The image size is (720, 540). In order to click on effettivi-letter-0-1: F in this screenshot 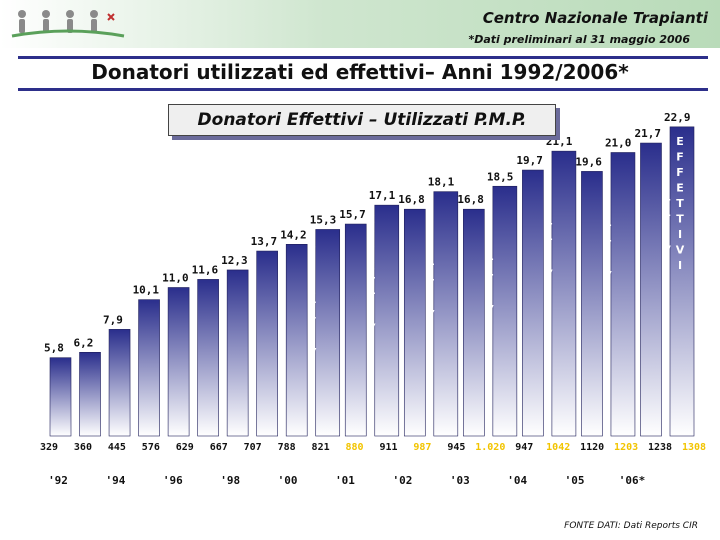, I will do `click(312, 259)`.